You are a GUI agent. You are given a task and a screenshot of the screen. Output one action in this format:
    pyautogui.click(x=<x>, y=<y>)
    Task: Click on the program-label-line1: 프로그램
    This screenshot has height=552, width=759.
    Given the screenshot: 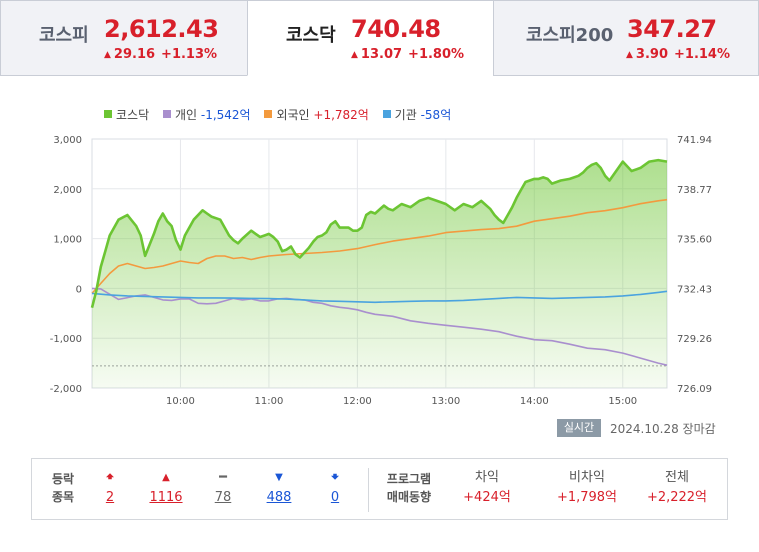 What is the action you would take?
    pyautogui.click(x=409, y=479)
    